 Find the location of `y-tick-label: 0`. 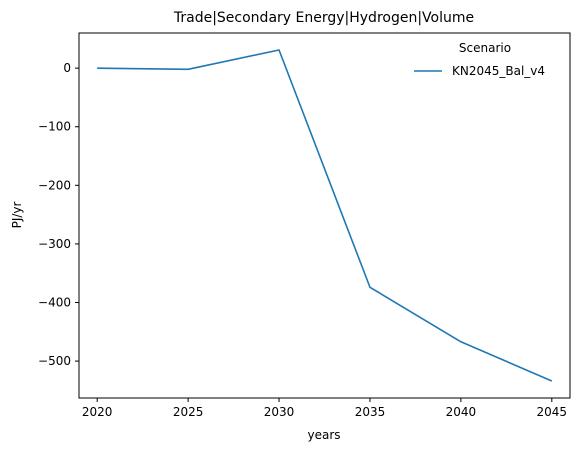

y-tick-label: 0 is located at coordinates (67, 68).